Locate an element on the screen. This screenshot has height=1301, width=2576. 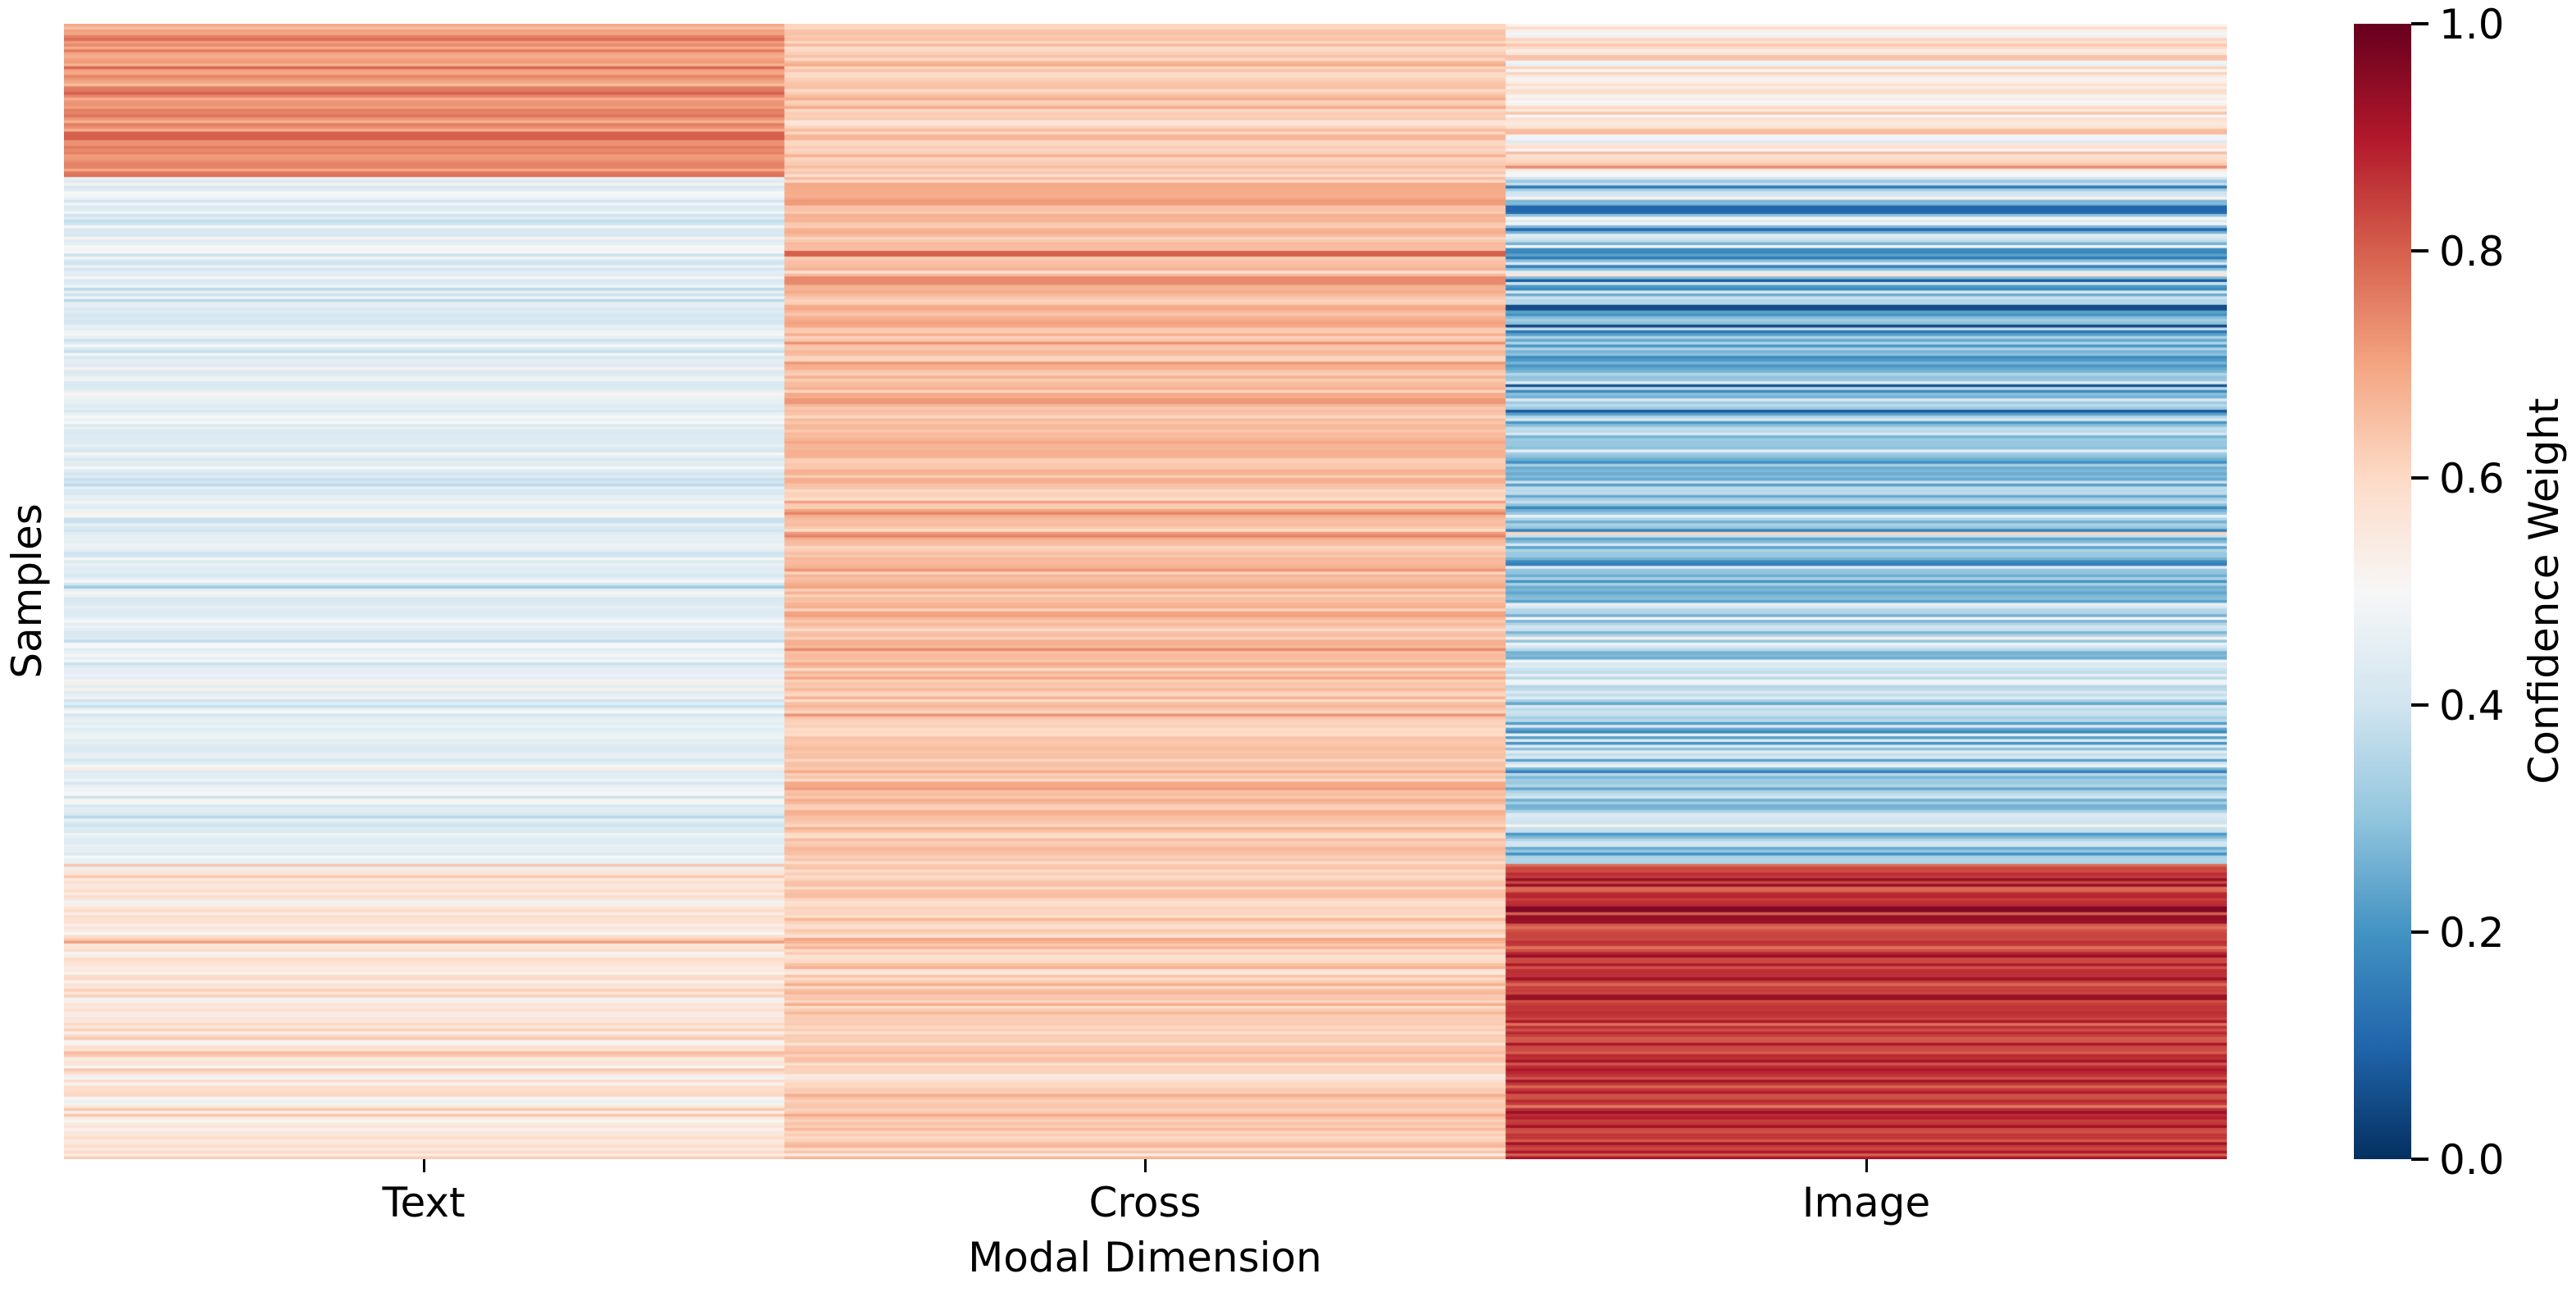
x-tick-label-cross: Cross is located at coordinates (1145, 1202).